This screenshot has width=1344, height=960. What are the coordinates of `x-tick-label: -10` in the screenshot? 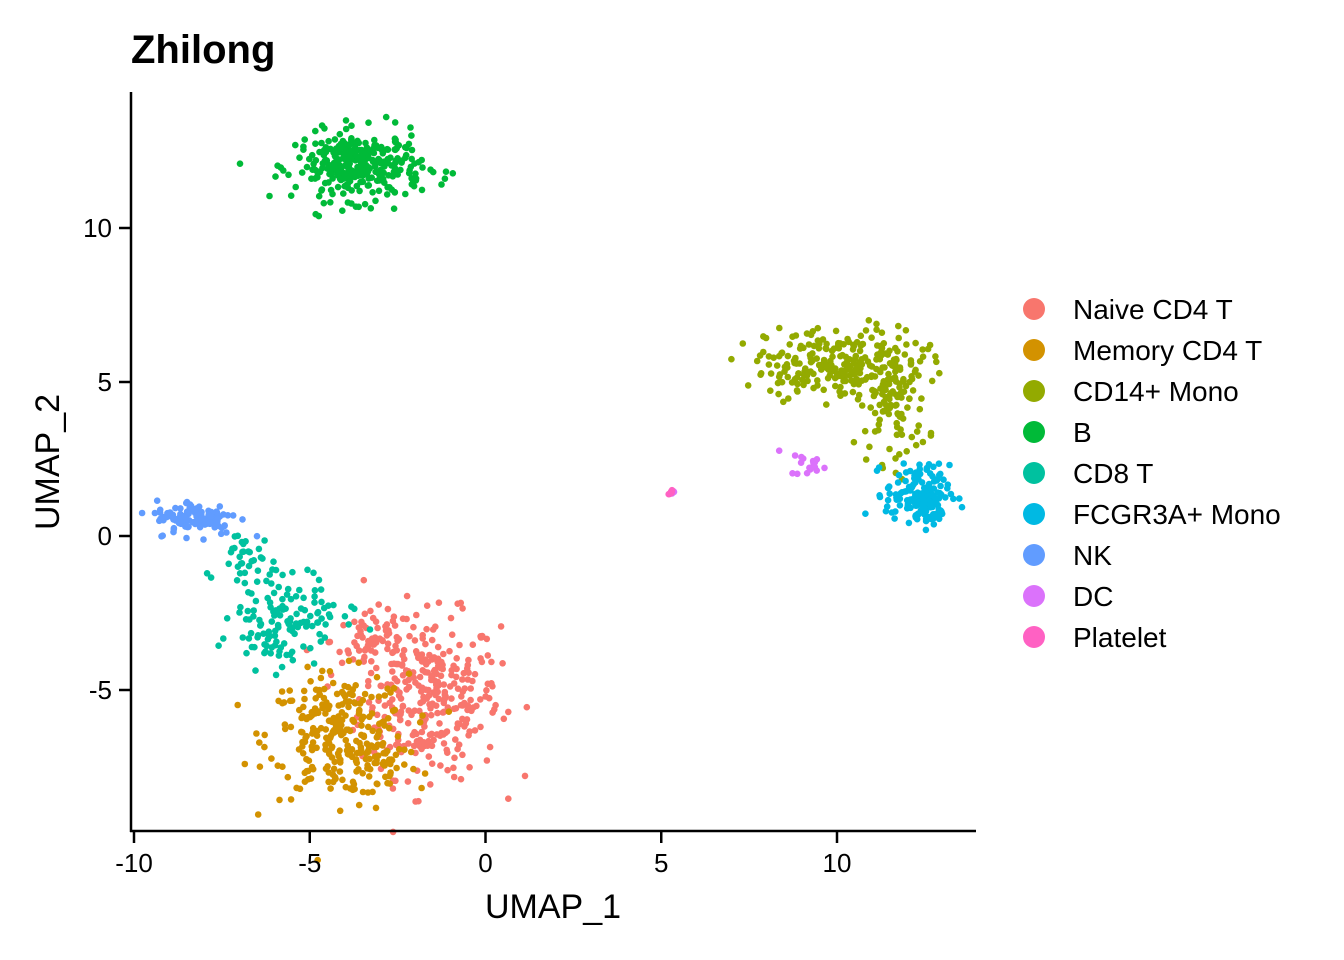 It's located at (134, 863).